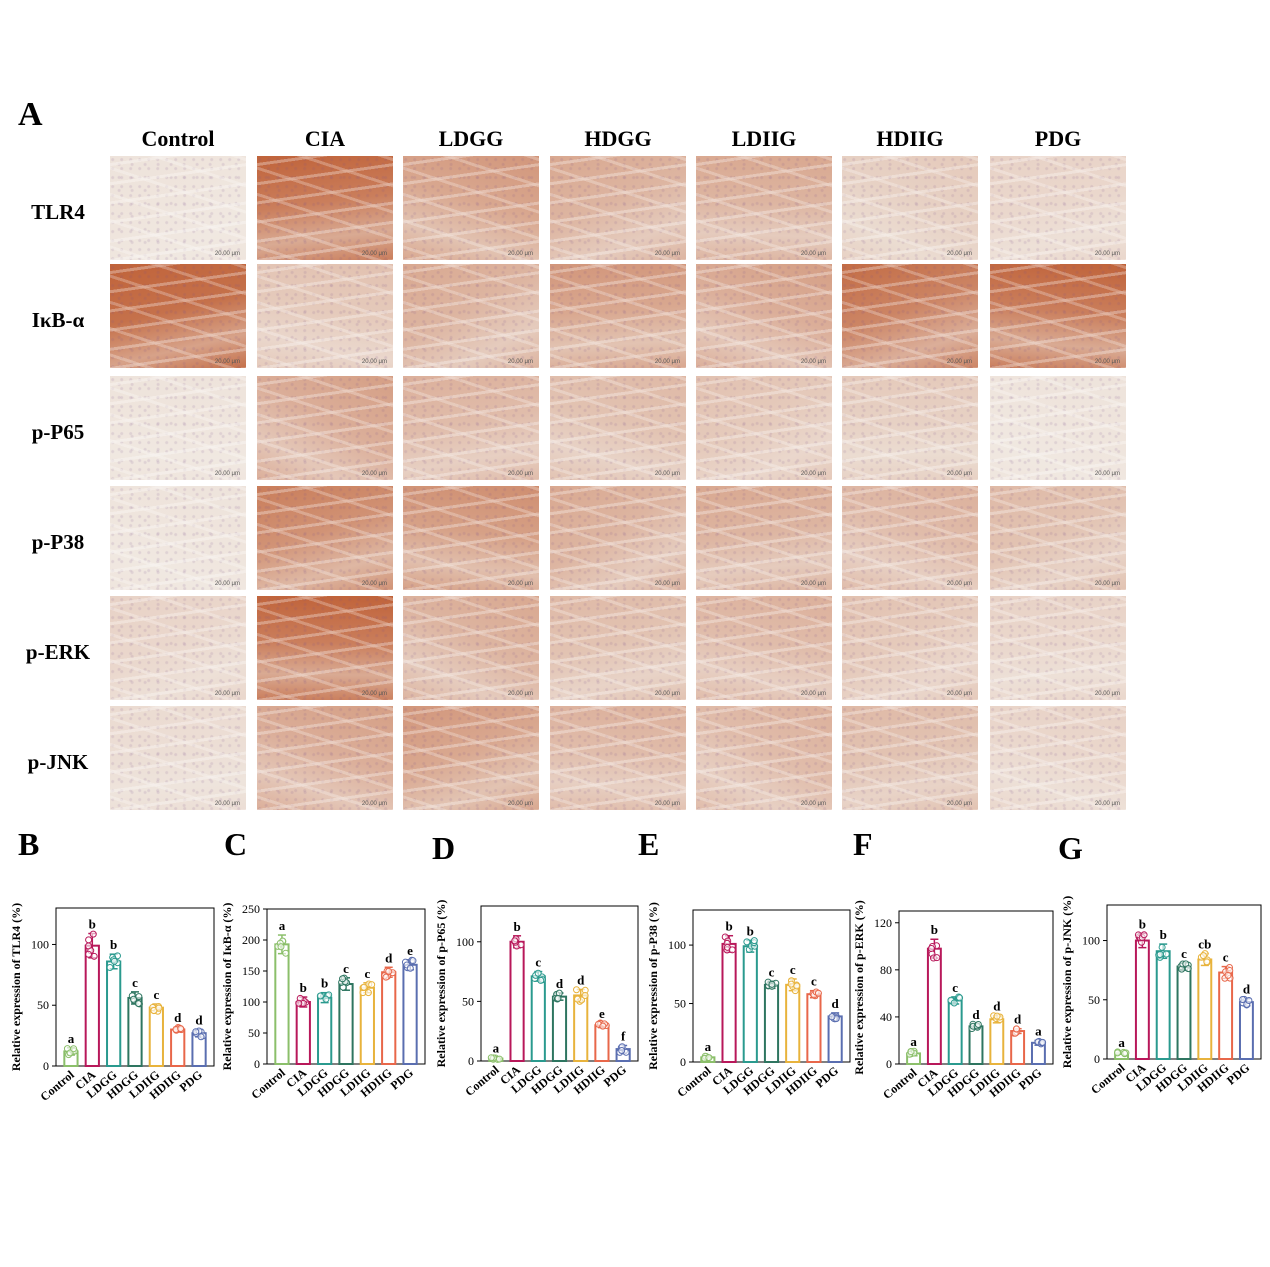  Describe the element at coordinates (251, 971) in the screenshot. I see `y-tick-label: 150` at that location.